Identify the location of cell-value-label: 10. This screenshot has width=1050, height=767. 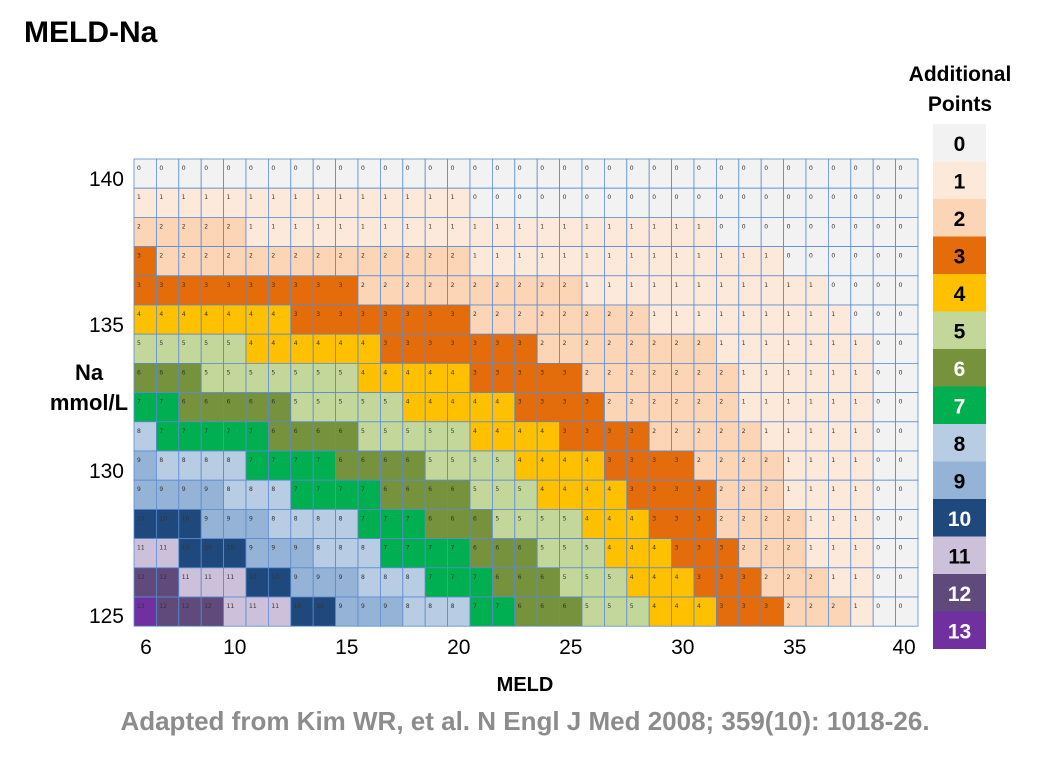
(298, 606).